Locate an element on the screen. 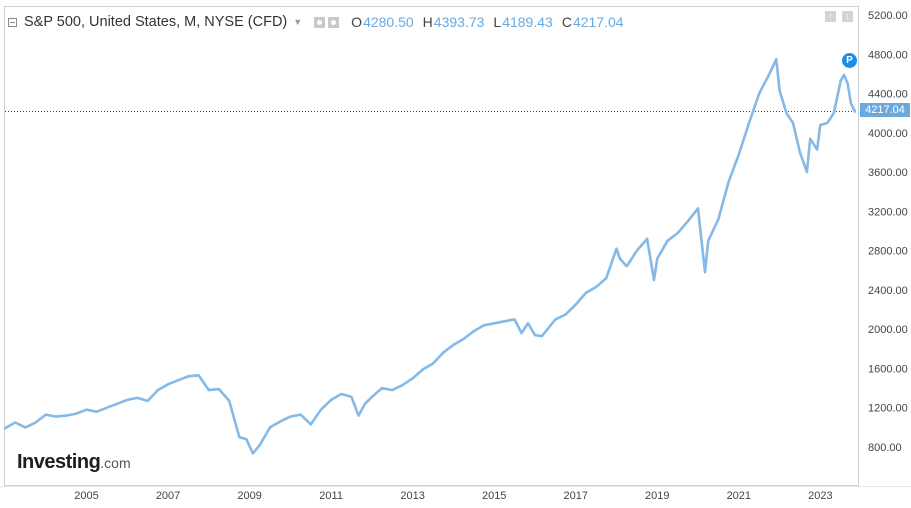 This screenshot has height=508, width=911. last-price-label: 4217.04 is located at coordinates (885, 110).